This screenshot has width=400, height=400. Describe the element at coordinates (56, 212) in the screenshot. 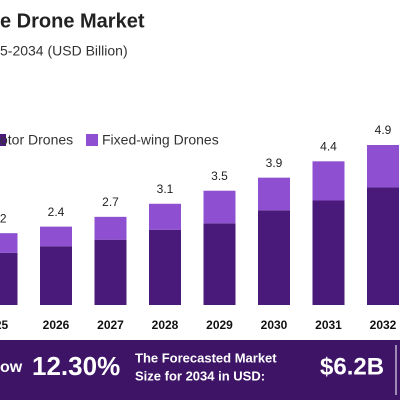

I see `total-label: 2.4` at that location.